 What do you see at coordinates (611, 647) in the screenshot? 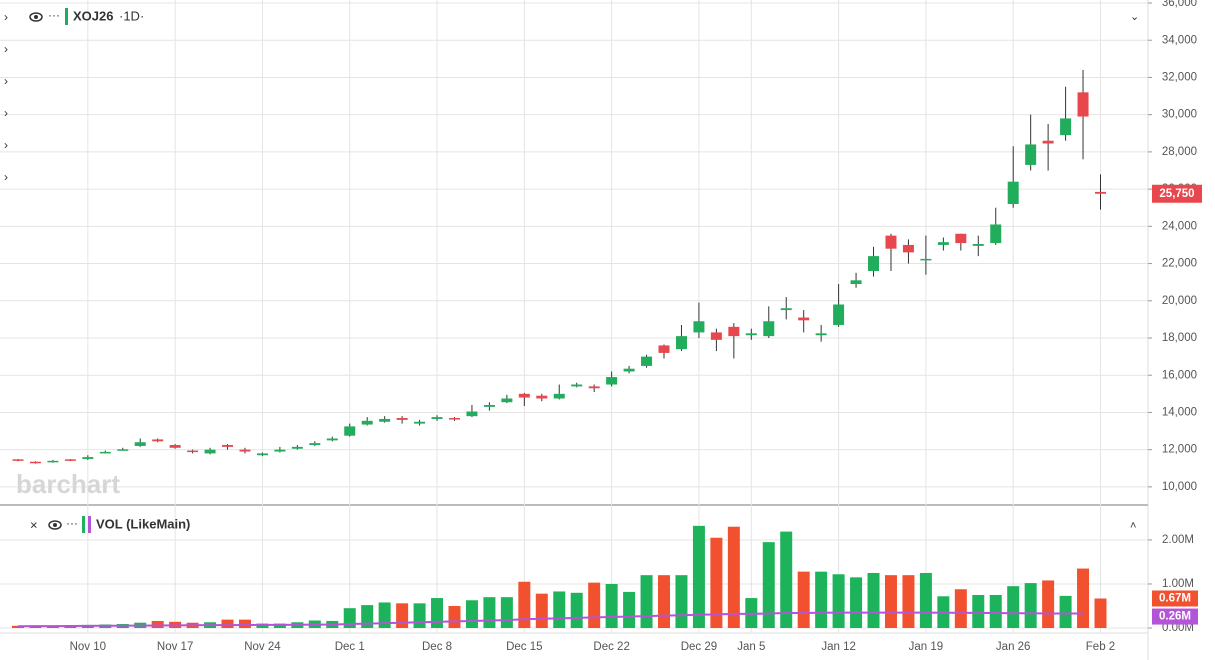
I see `x-tick-label: Dec 22` at bounding box center [611, 647].